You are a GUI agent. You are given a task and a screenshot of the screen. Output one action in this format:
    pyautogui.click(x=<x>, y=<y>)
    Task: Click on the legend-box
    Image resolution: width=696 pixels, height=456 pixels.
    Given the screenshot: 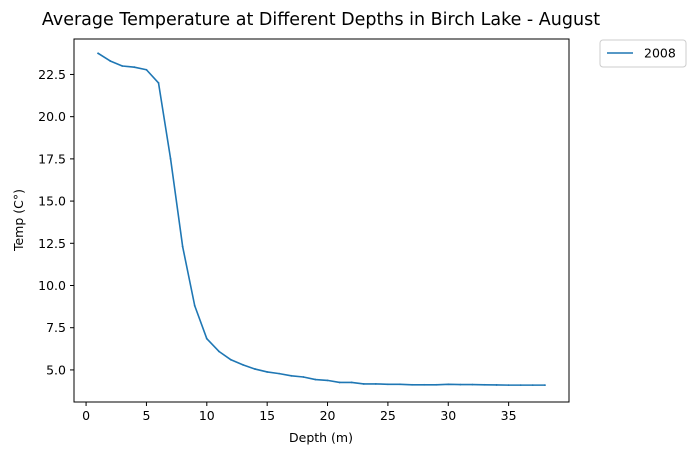 What is the action you would take?
    pyautogui.click(x=643, y=53)
    